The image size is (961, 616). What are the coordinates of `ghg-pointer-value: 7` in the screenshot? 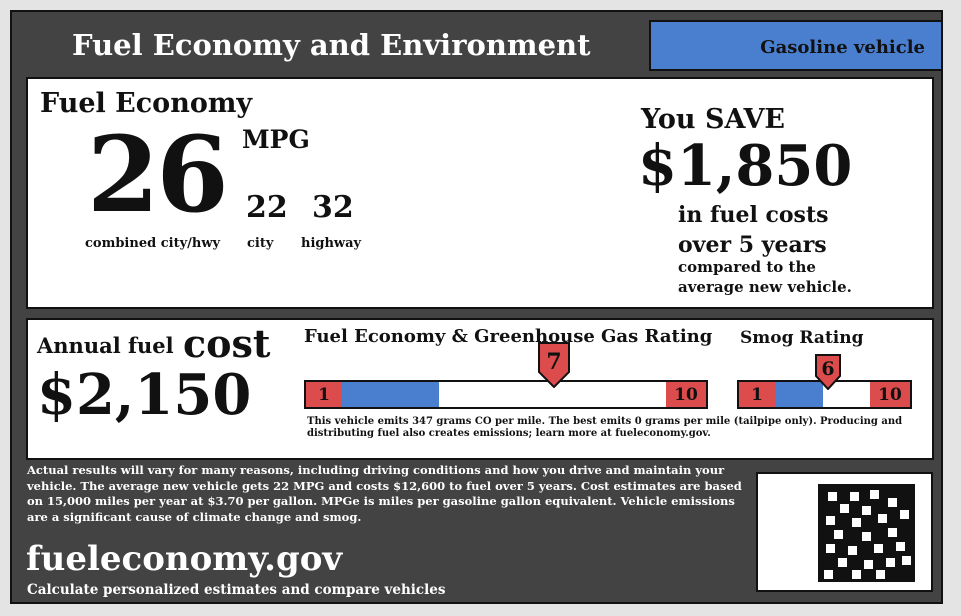 It's located at (553, 362).